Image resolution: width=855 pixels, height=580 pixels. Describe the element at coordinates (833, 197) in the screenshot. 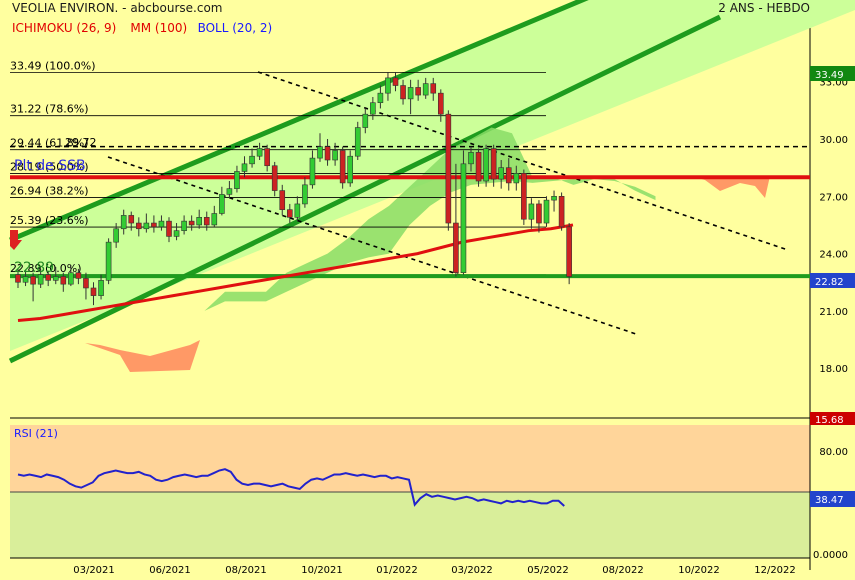

I see `y-tick-label: 27.00` at that location.